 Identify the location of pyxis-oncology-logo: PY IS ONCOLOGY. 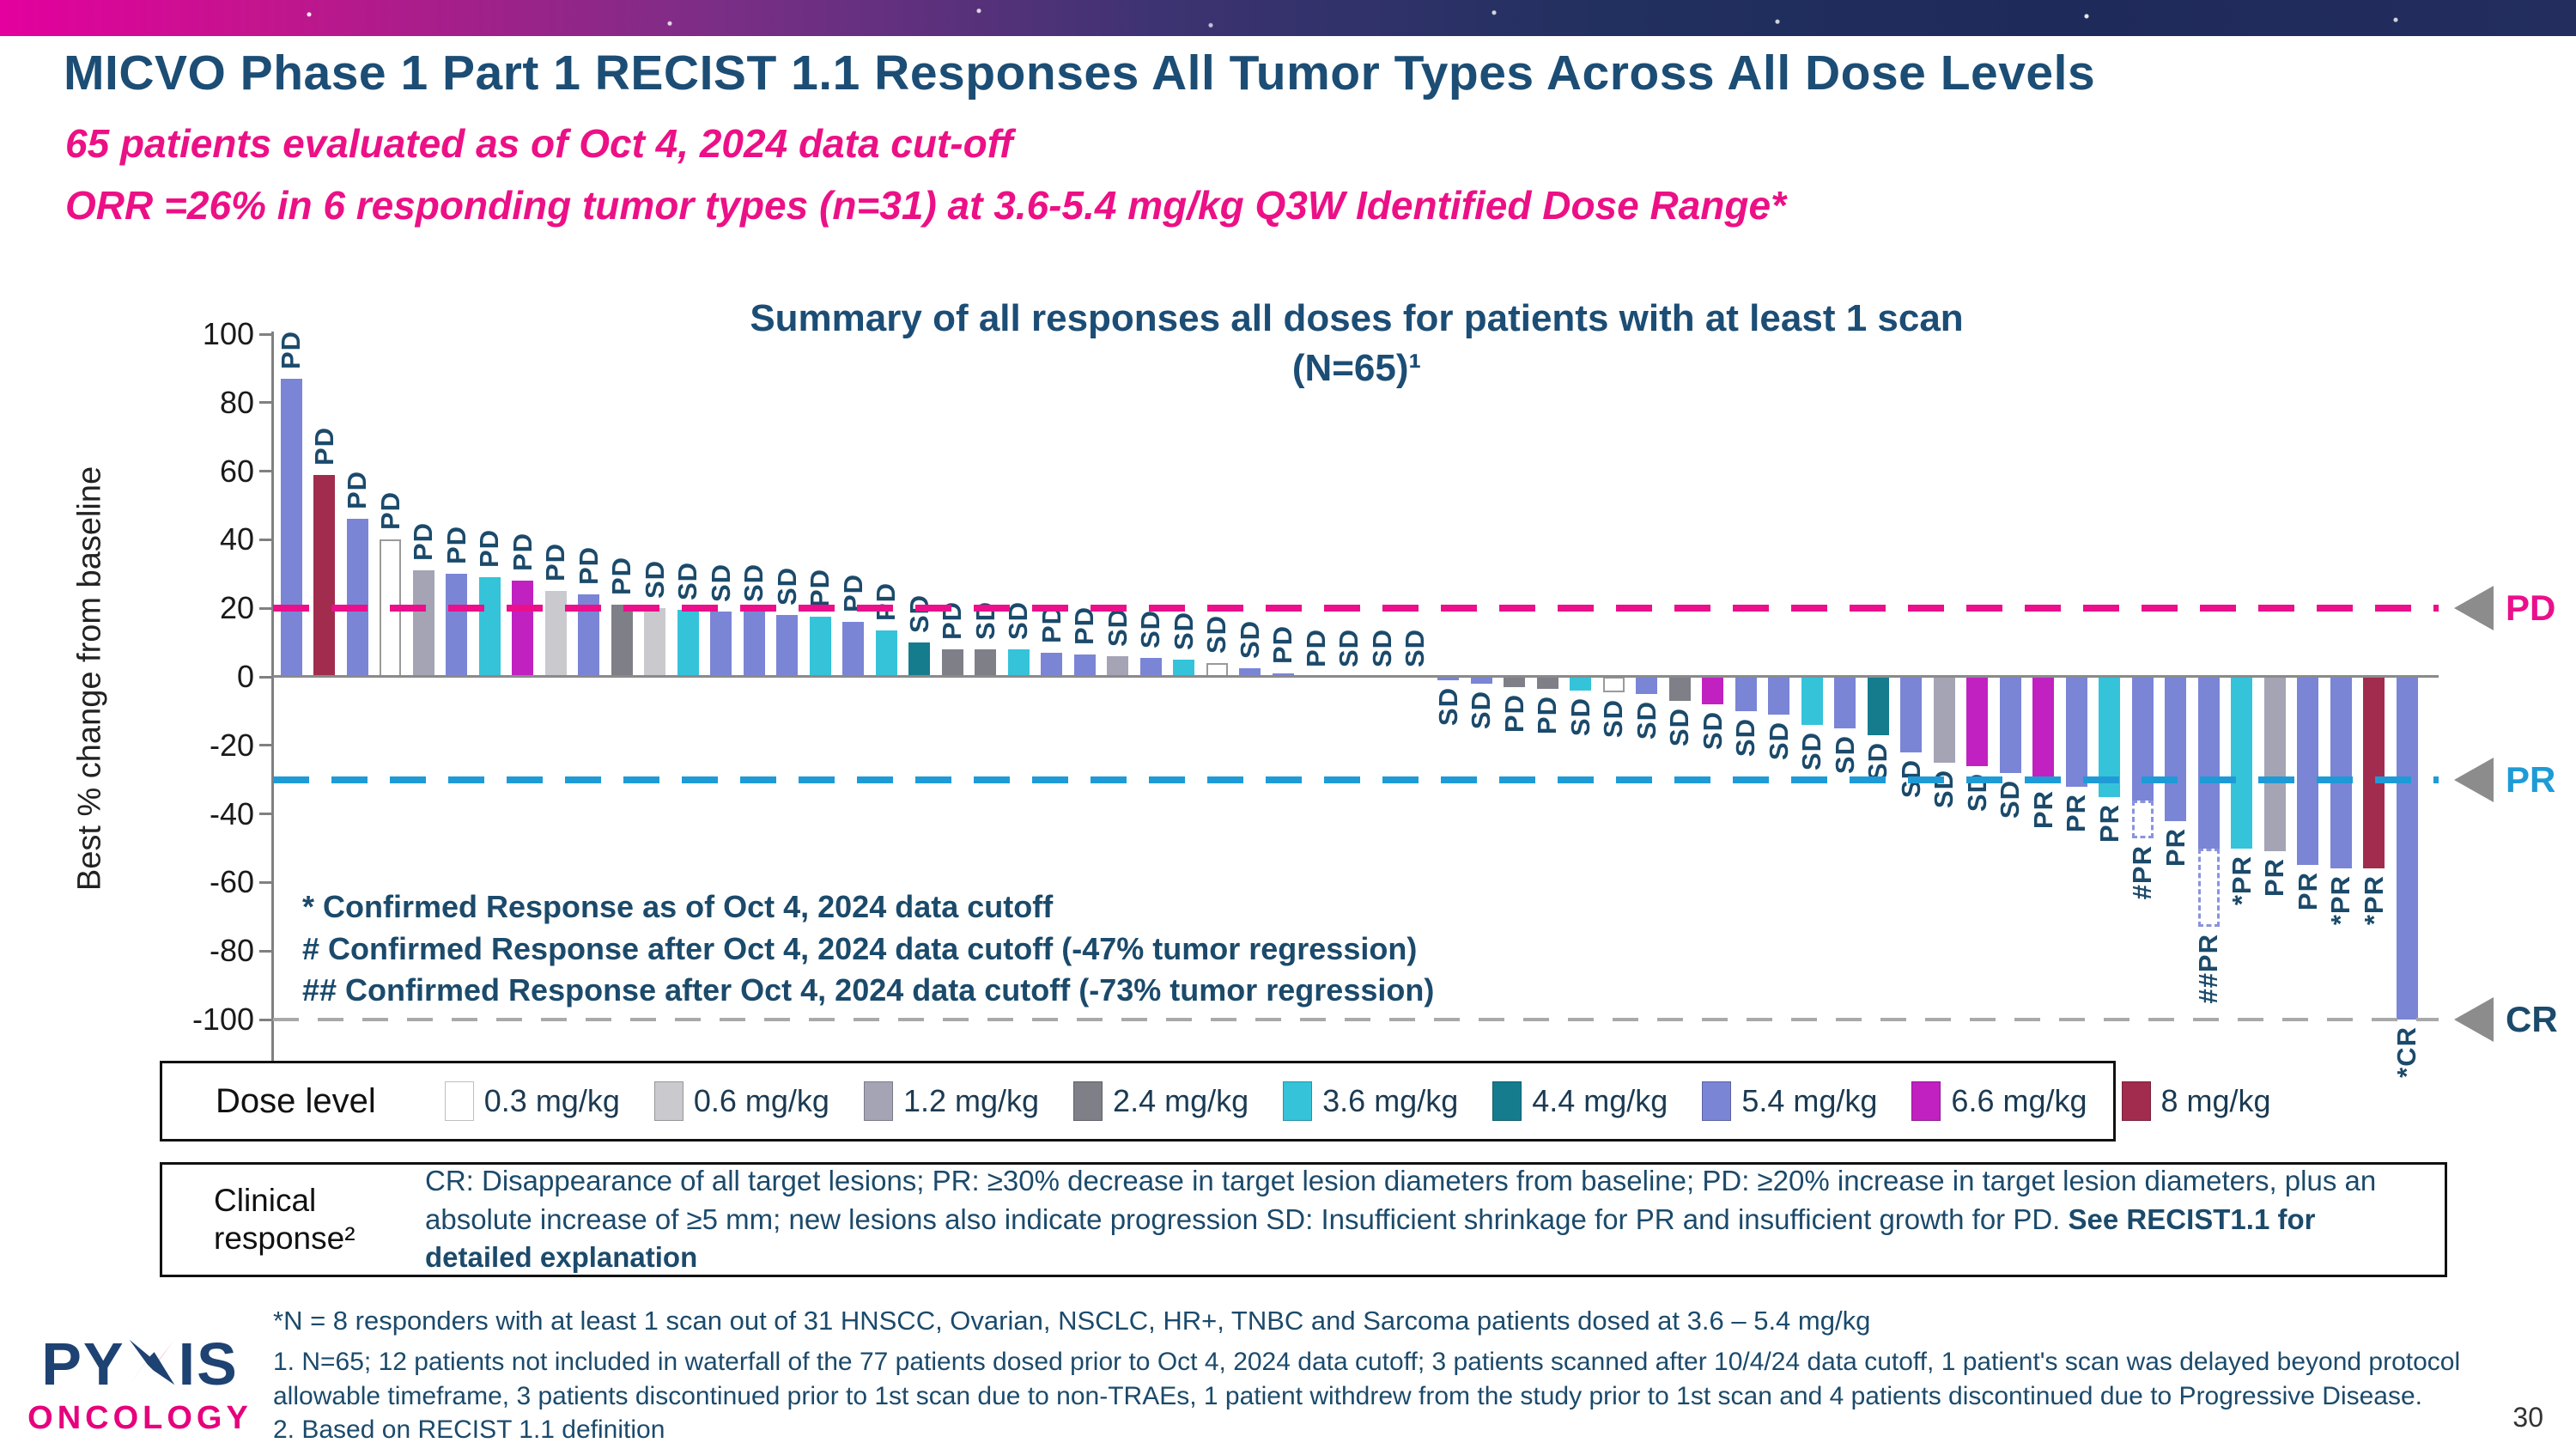
(140, 1383).